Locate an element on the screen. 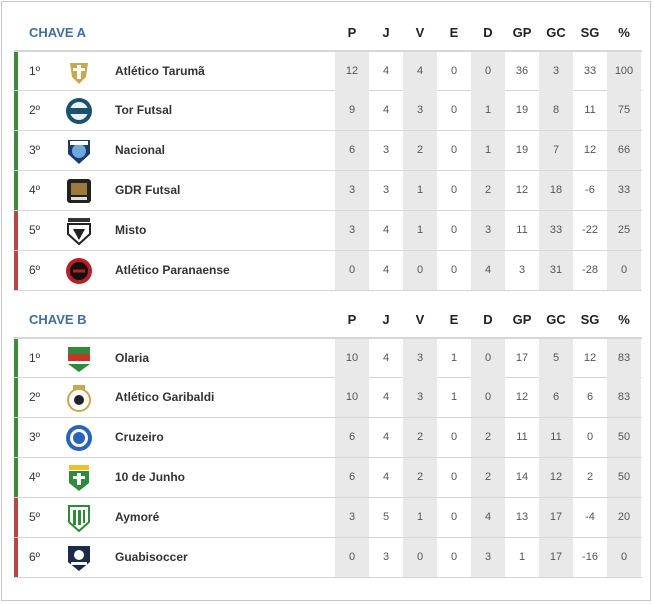 The height and width of the screenshot is (604, 654). team-name-link: Nacional is located at coordinates (140, 150).